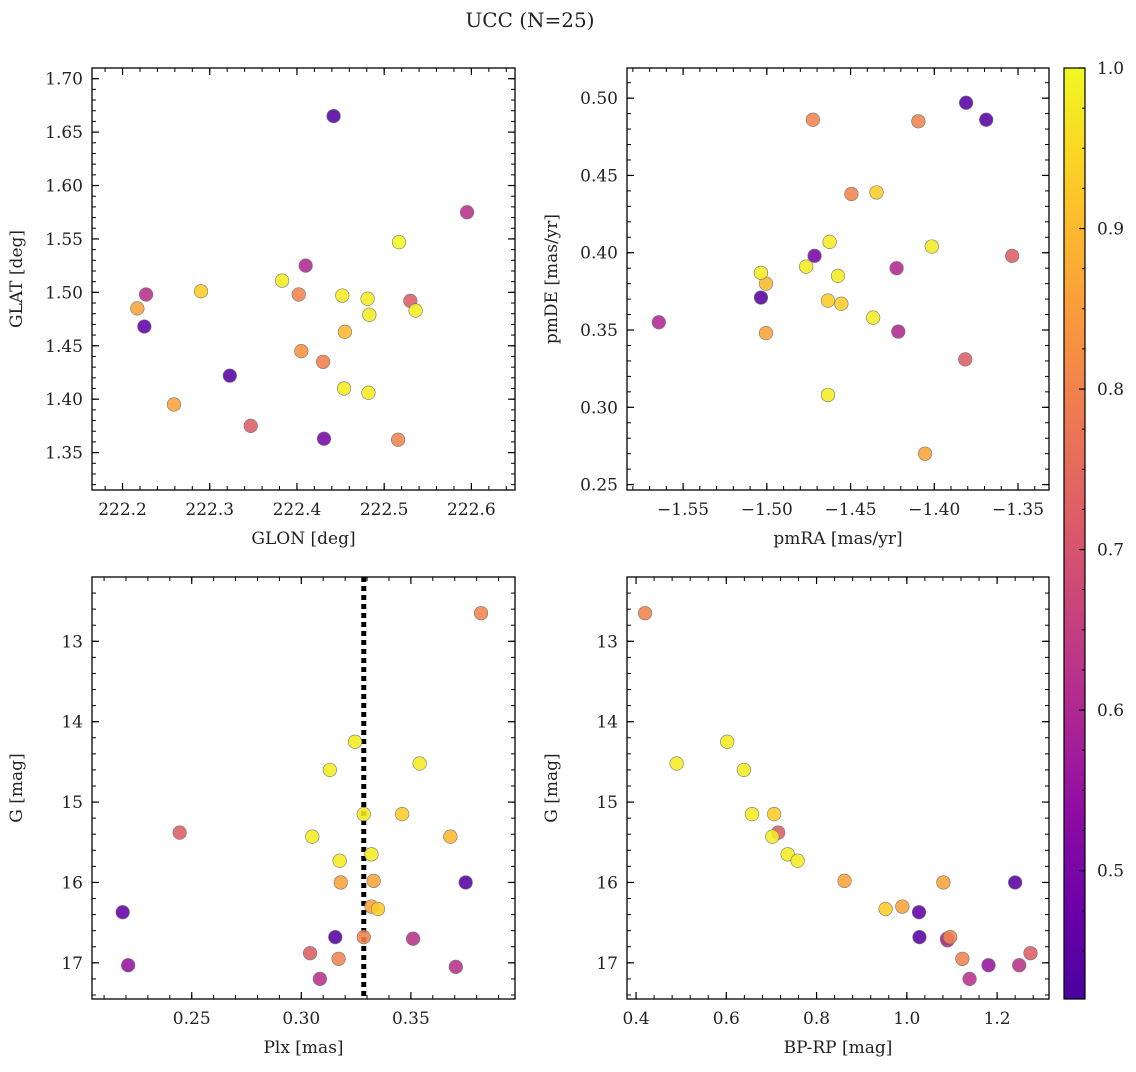  Describe the element at coordinates (1018, 510) in the screenshot. I see `x-tick-label: −1.35` at that location.